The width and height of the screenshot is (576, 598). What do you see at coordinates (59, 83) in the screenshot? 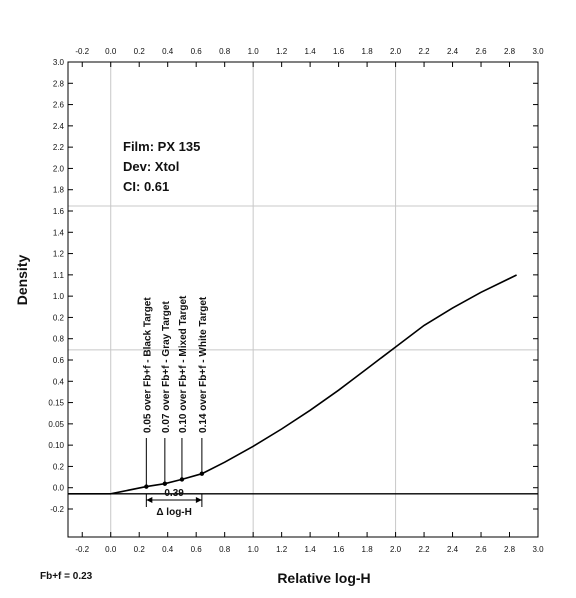
I see `y-tick-label: 2.8` at bounding box center [59, 83].